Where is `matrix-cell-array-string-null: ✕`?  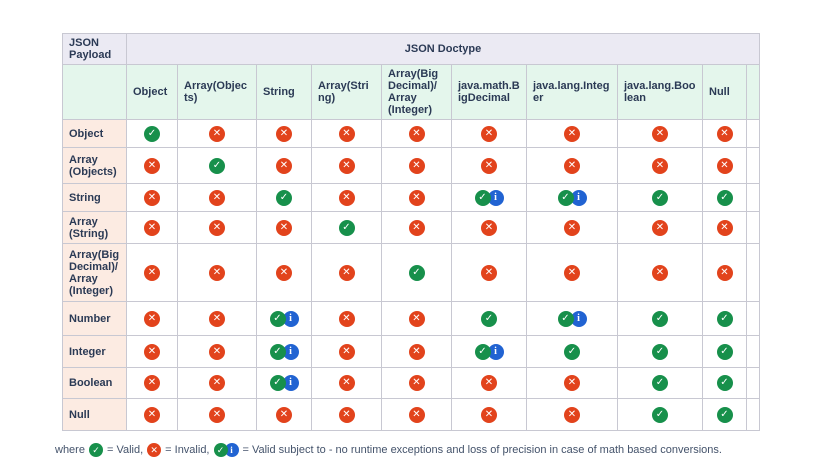 matrix-cell-array-string-null: ✕ is located at coordinates (724, 227).